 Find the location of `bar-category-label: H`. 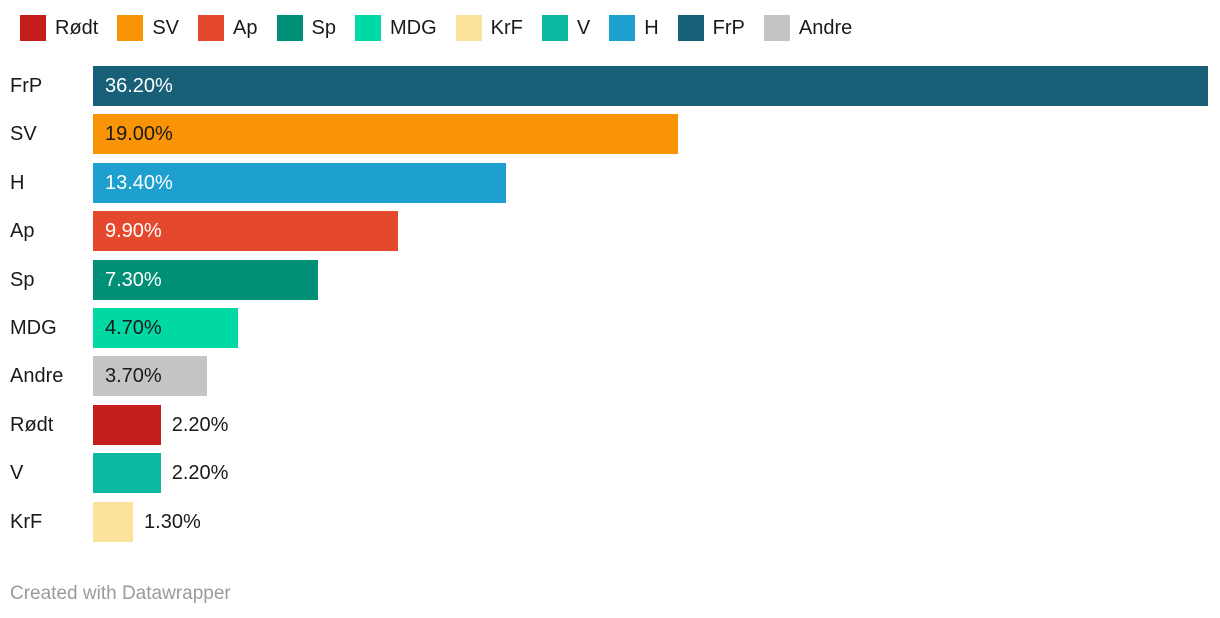

bar-category-label: H is located at coordinates (17, 182).